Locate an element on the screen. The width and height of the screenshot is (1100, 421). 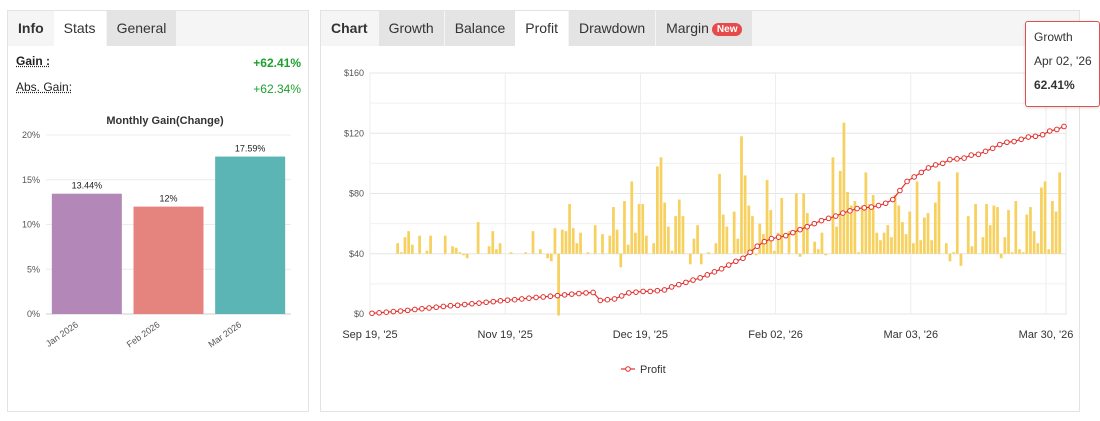
tooltip-date: Apr 02, '26 is located at coordinates (1063, 61).